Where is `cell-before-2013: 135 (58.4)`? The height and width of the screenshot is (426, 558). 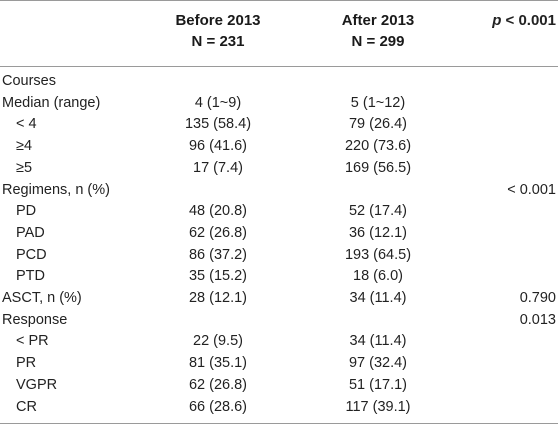 cell-before-2013: 135 (58.4) is located at coordinates (218, 124).